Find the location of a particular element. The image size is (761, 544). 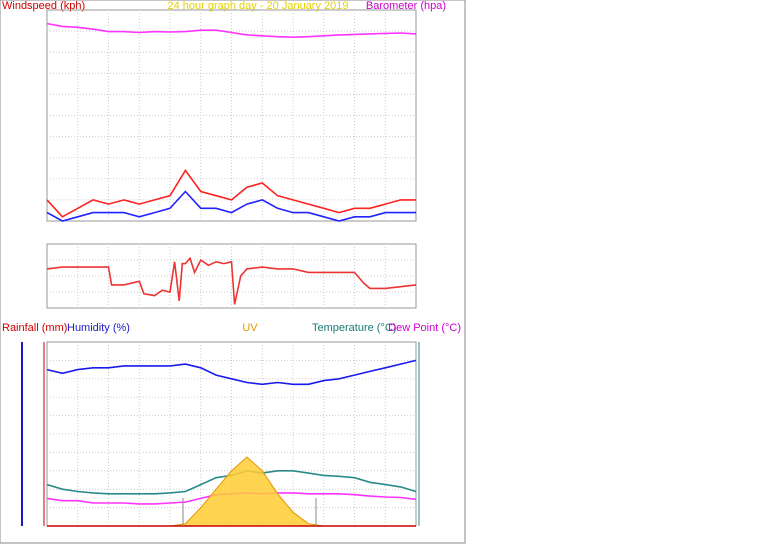

sun-moon-annotations is located at coordinates (249, 512).